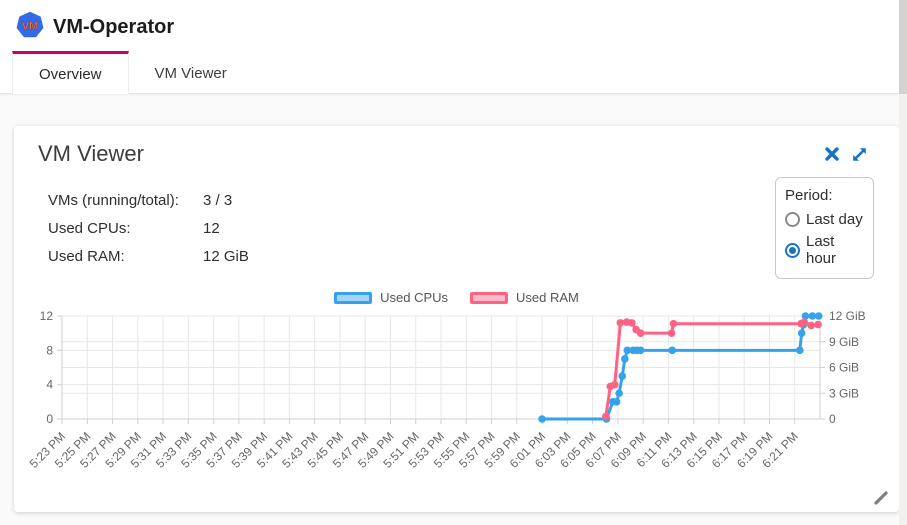 This screenshot has width=907, height=525. I want to click on tab-bar: Overview VM Viewer, so click(132, 72).